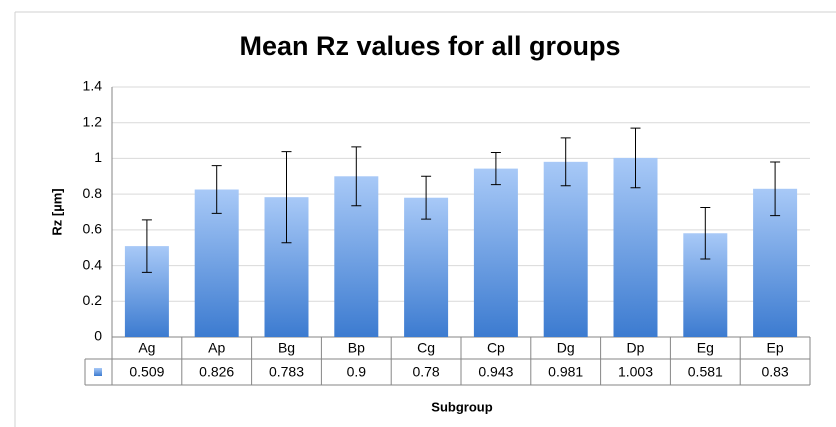 The image size is (836, 427). I want to click on x-axis-title: Subgroup, so click(461, 406).